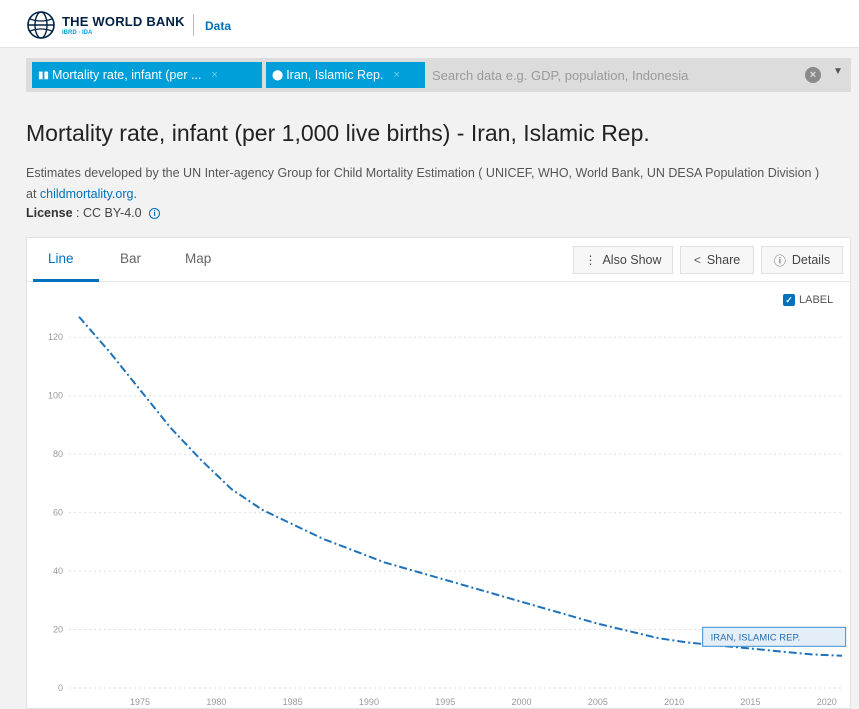  What do you see at coordinates (218, 26) in the screenshot?
I see `data-section-link: Data` at bounding box center [218, 26].